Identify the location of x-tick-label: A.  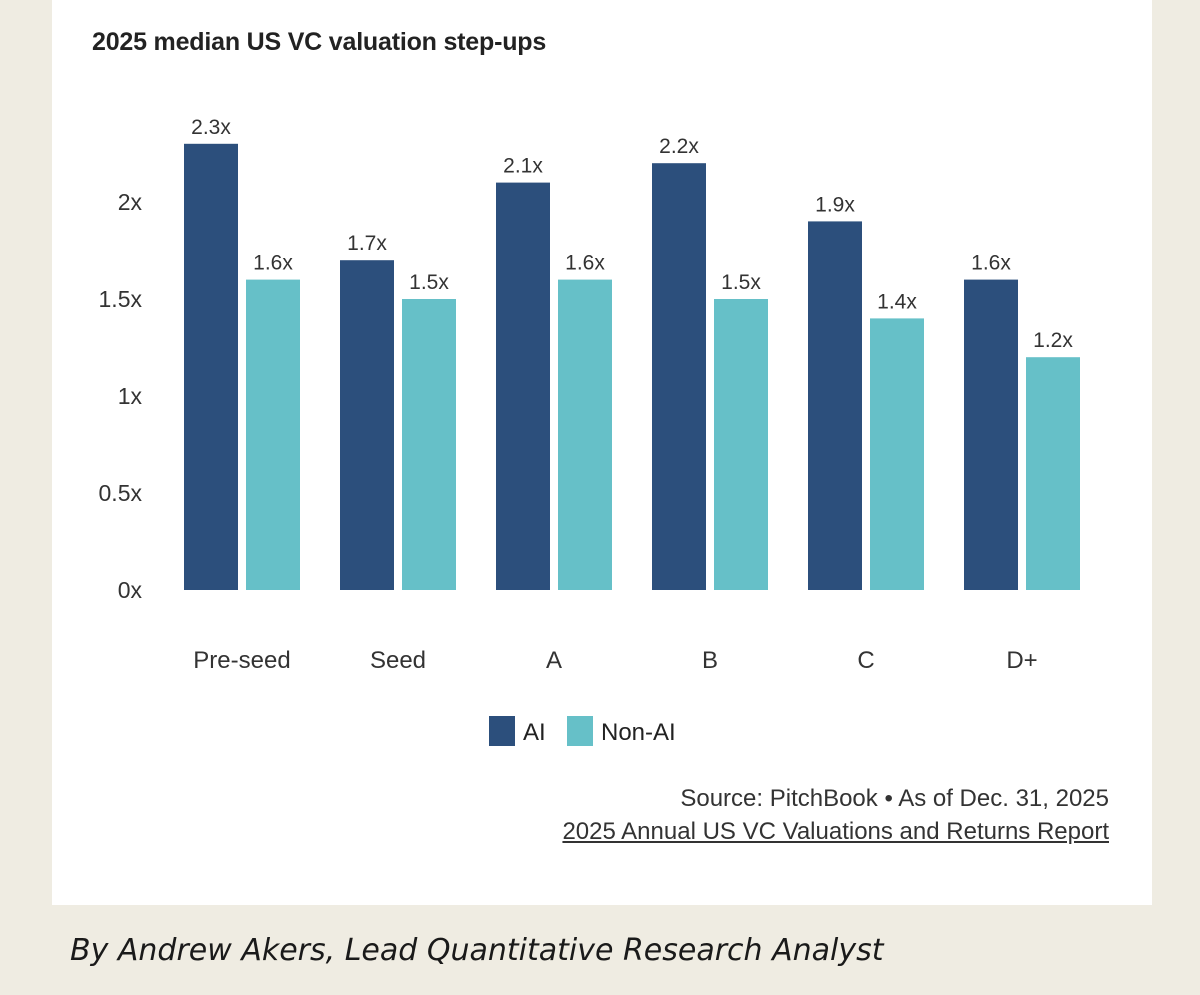
(554, 660).